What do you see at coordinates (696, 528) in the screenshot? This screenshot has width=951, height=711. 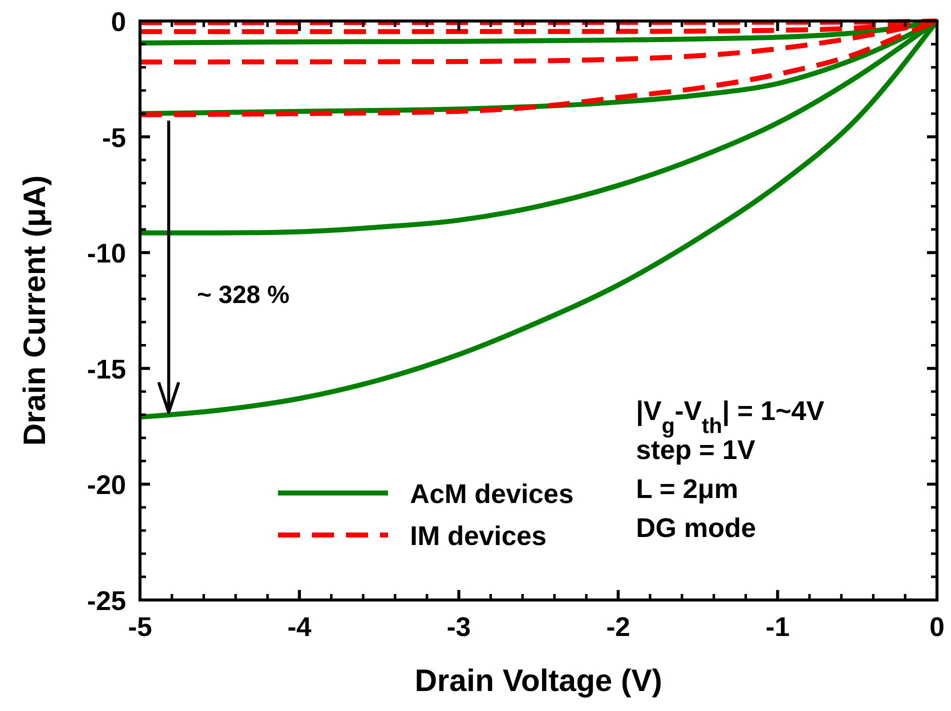 I see `annotation: DG mode` at bounding box center [696, 528].